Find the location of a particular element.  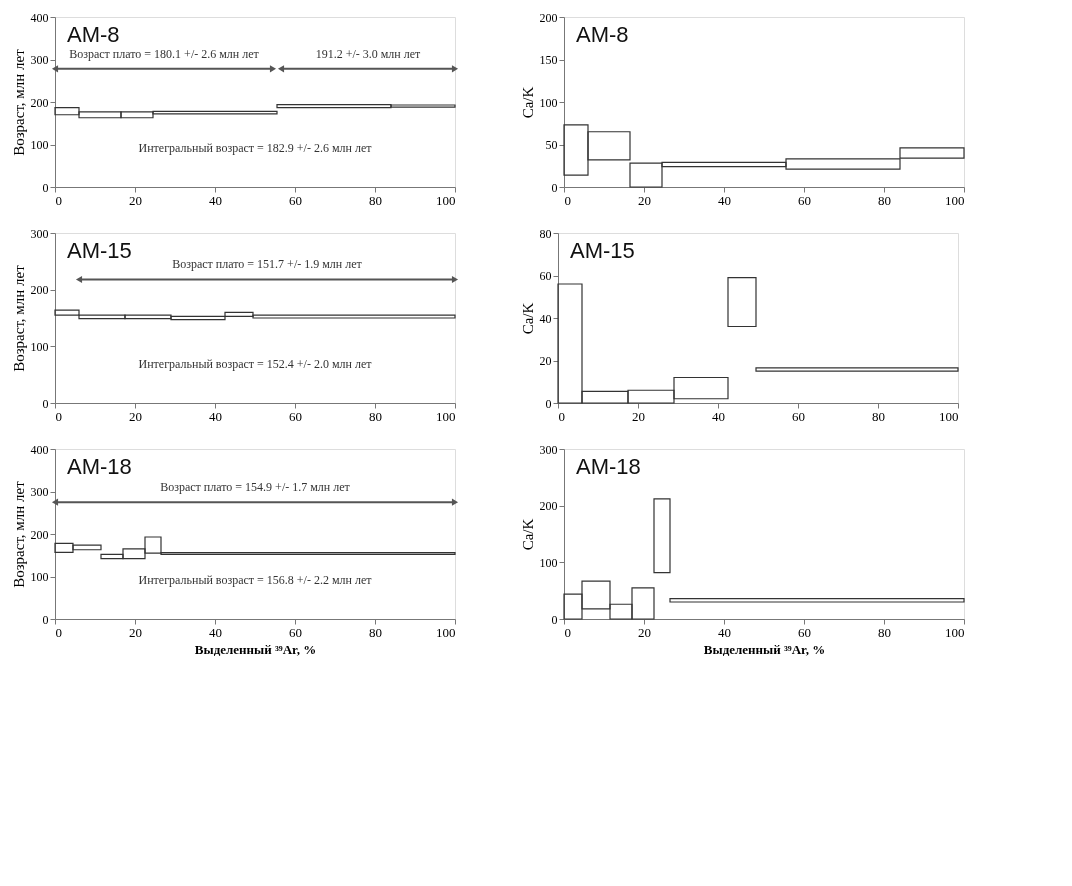

annotation: Возраст плато = 180.1 +/- 2.6 млн лет is located at coordinates (164, 53).